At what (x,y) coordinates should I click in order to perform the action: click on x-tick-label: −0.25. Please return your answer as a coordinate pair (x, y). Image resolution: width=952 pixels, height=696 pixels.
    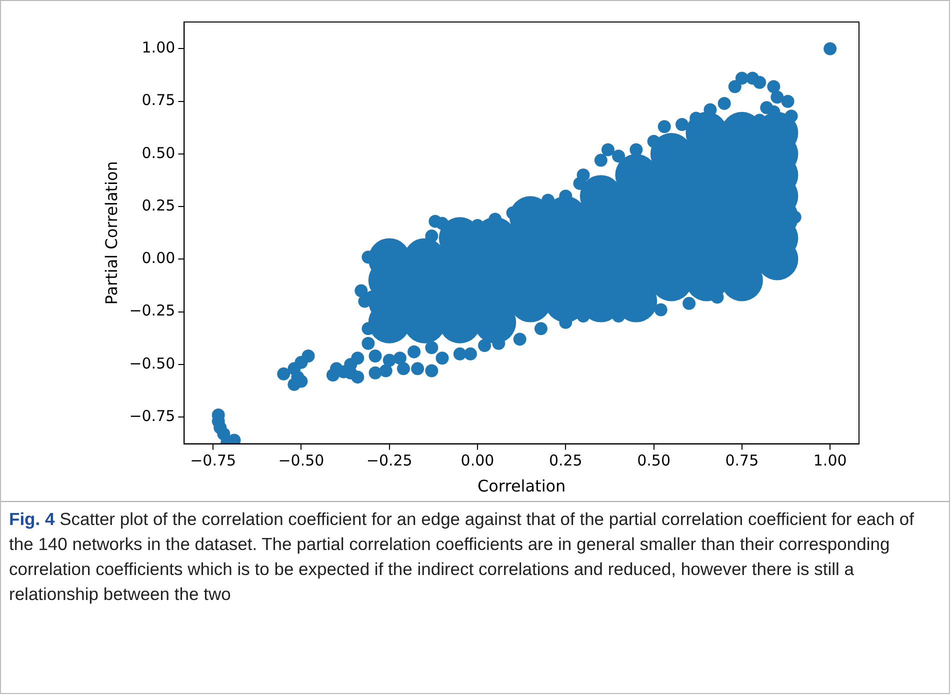
    Looking at the image, I should click on (389, 461).